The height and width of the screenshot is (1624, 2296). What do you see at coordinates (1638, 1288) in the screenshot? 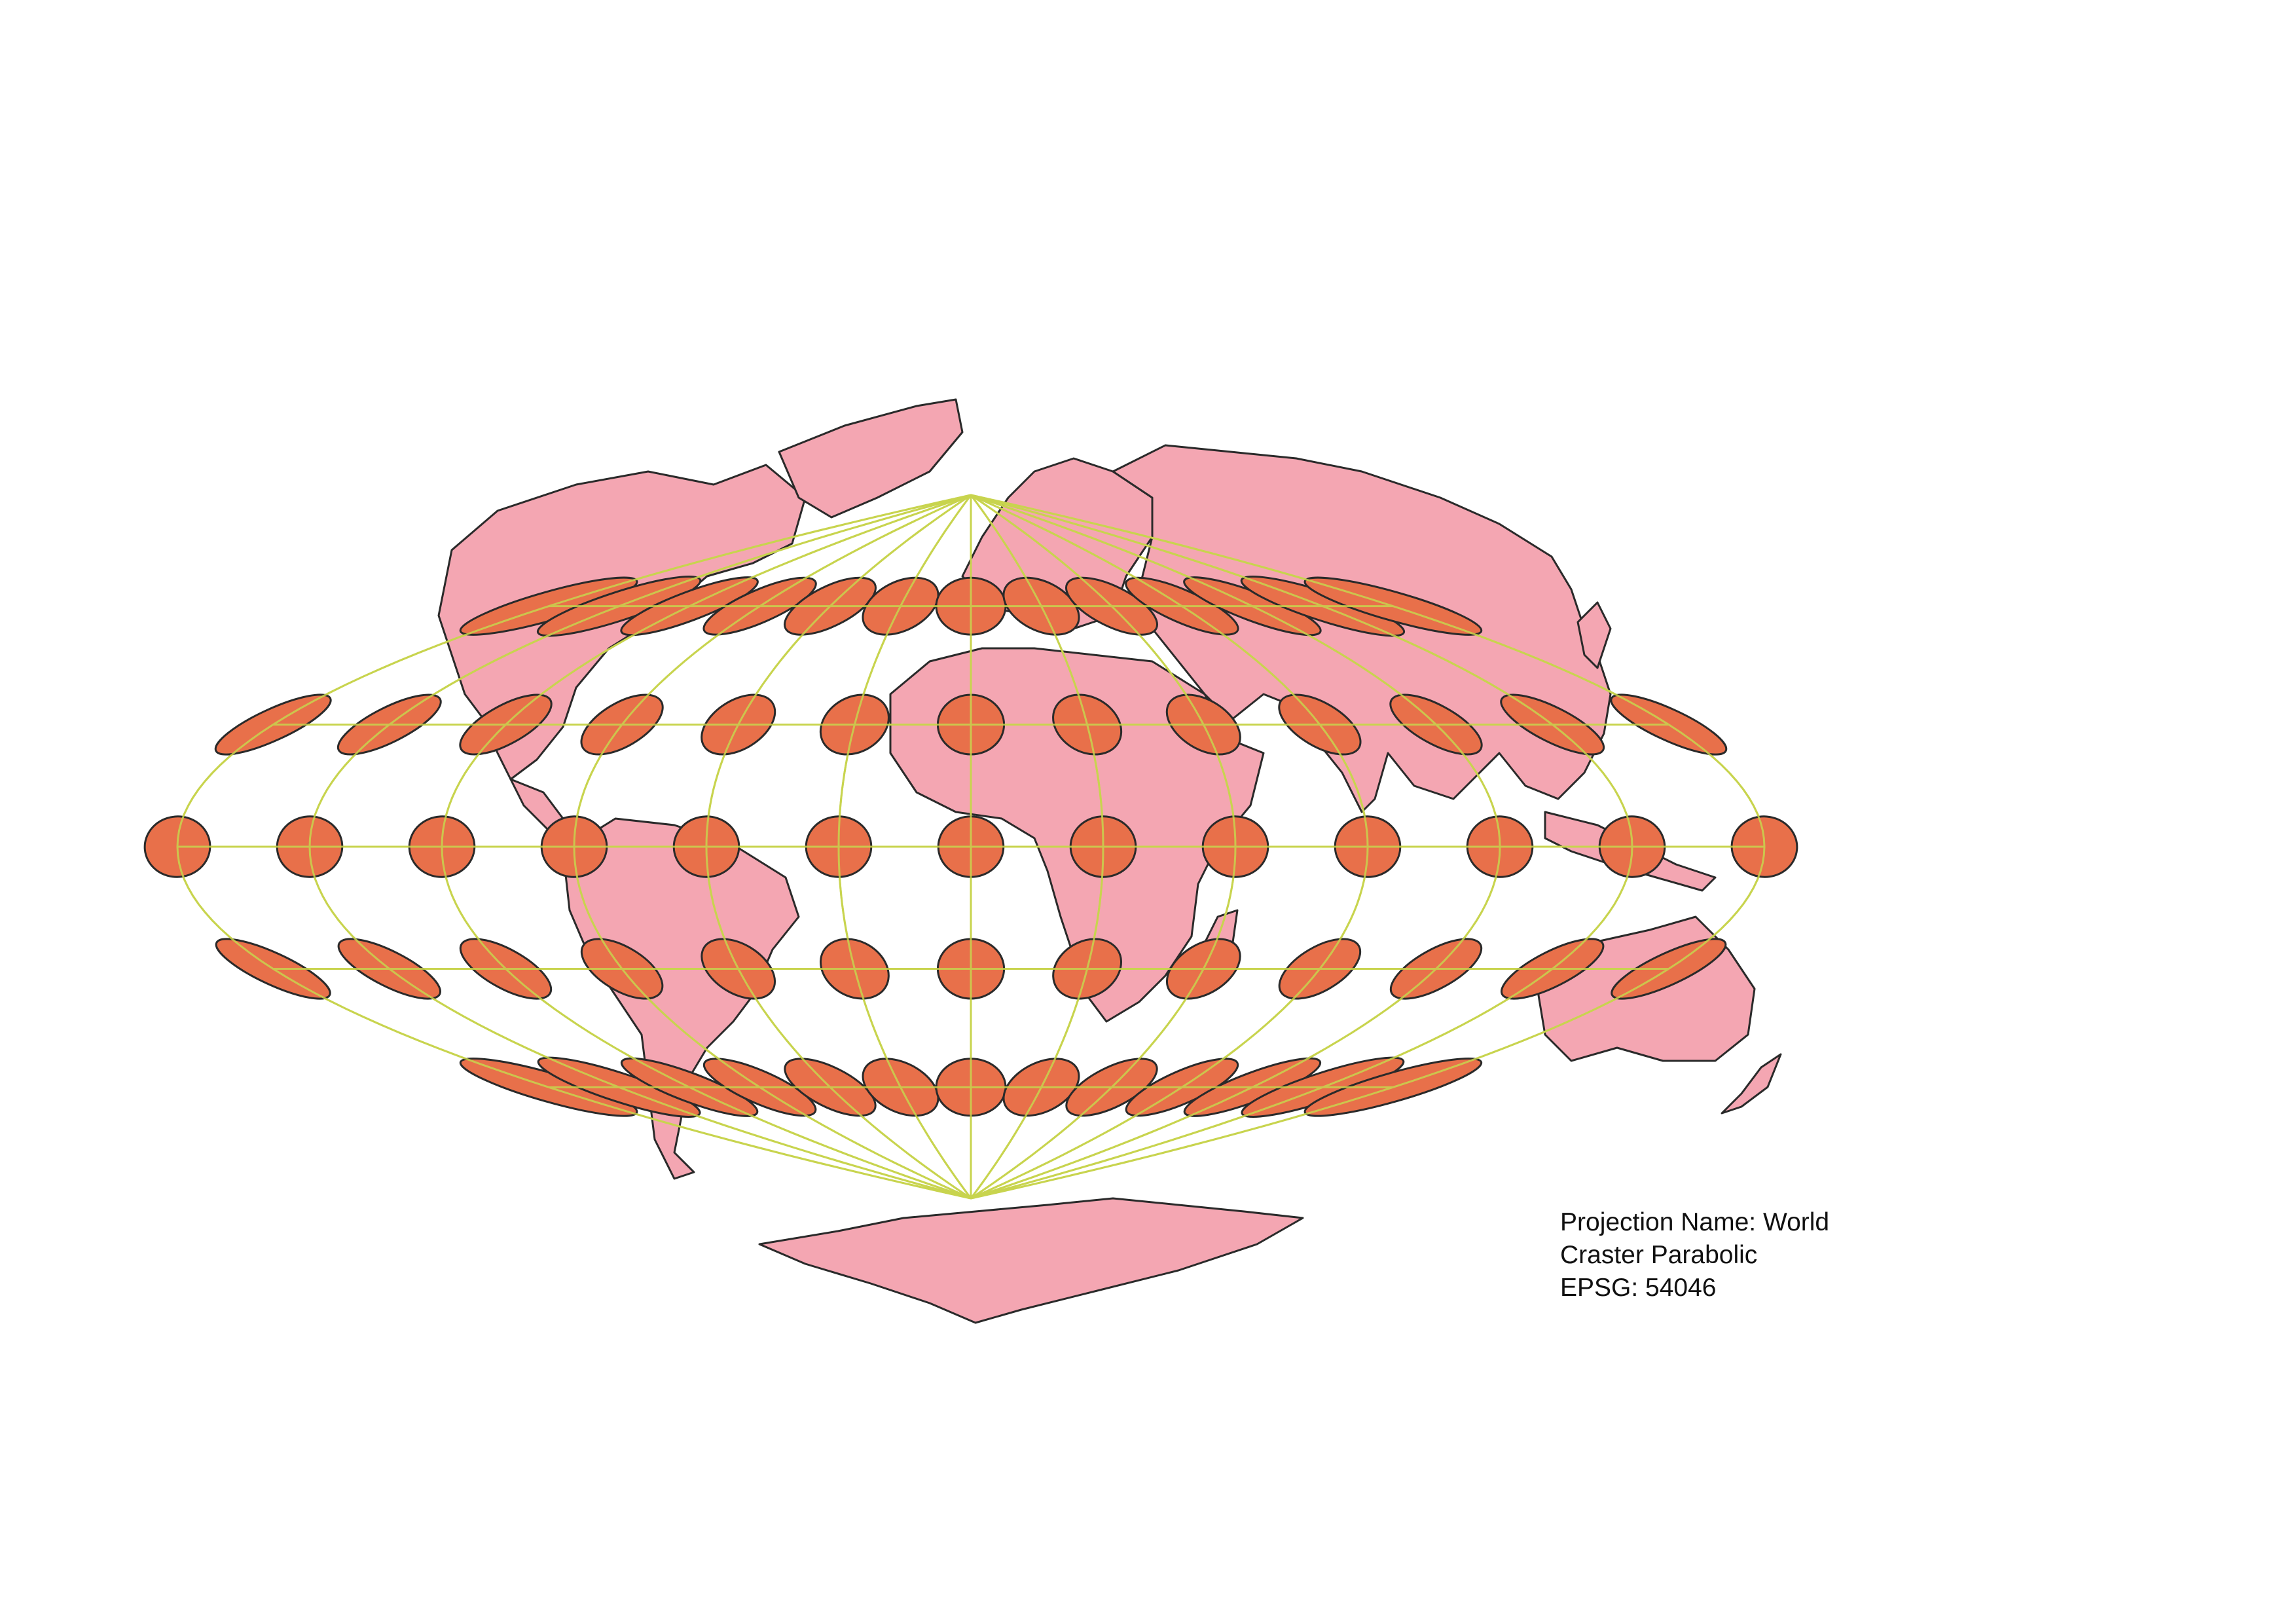
I see `epsg-code-line: EPSG: 54046` at bounding box center [1638, 1288].